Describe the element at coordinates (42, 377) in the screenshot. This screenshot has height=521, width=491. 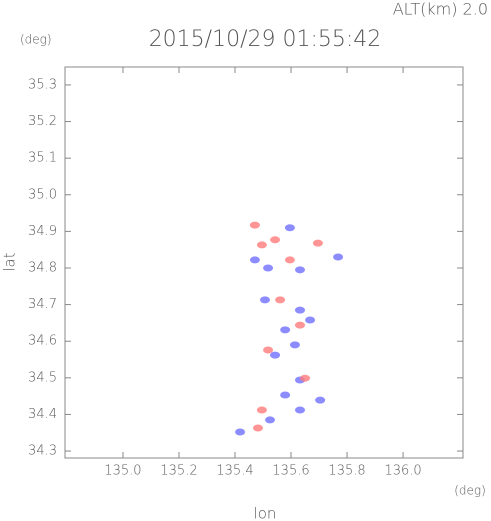
I see `y-tick-label: 34.5` at that location.